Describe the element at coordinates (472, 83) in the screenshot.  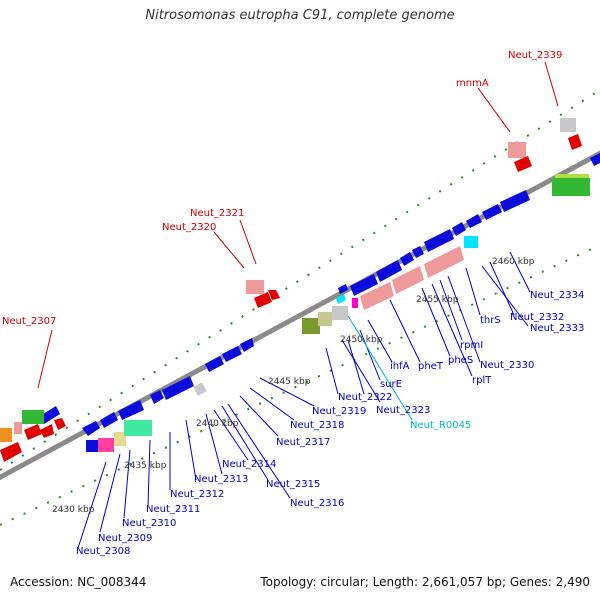
I see `gene-label: mnmA` at that location.